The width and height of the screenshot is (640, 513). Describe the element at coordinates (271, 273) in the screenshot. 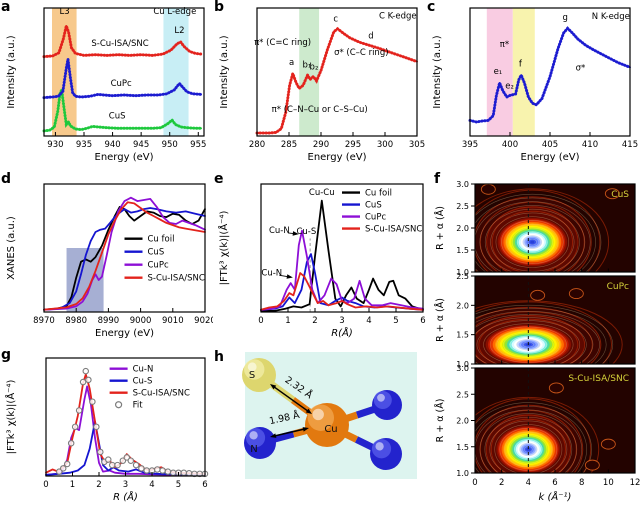

I see `annotation: Cu-N` at that location.